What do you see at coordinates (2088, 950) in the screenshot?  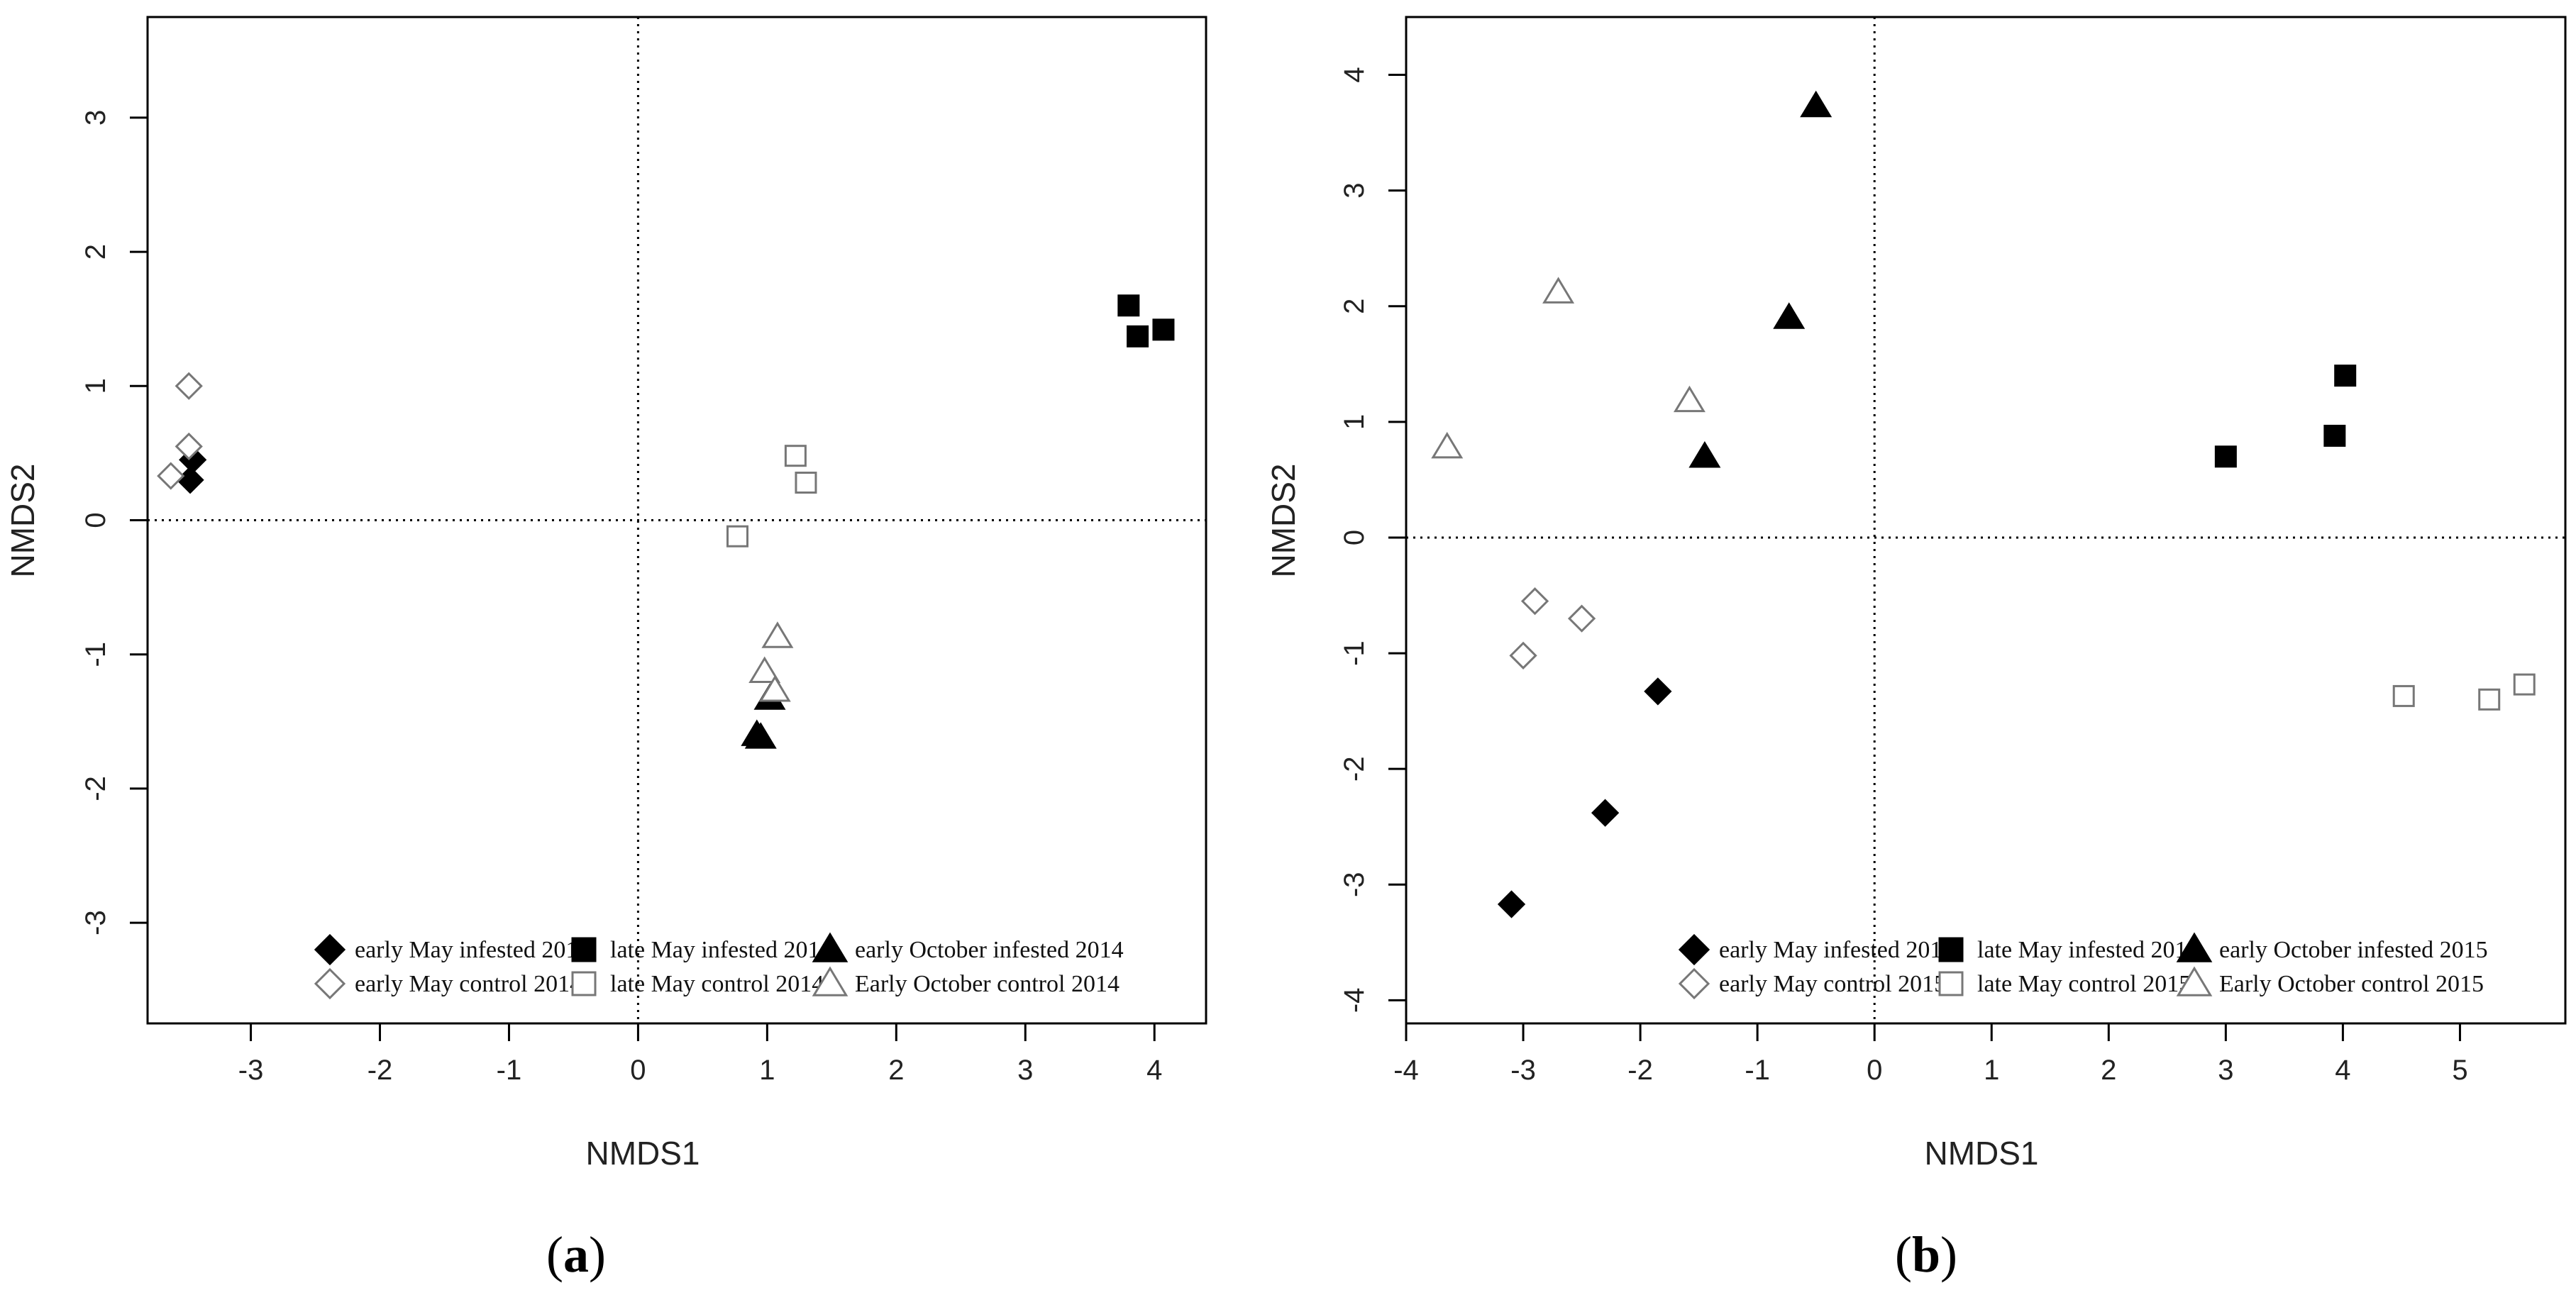 I see `legend-label: late May infested 2015` at bounding box center [2088, 950].